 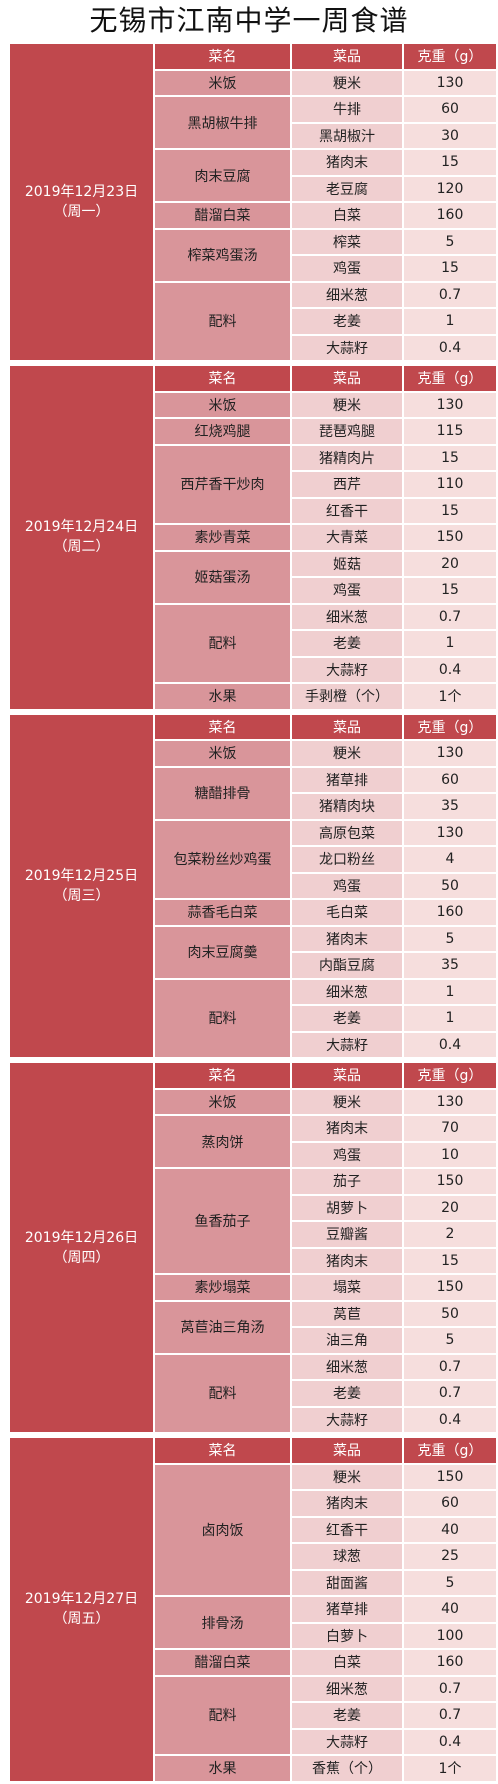 What do you see at coordinates (450, 616) in the screenshot?
I see `weight: 0.7` at bounding box center [450, 616].